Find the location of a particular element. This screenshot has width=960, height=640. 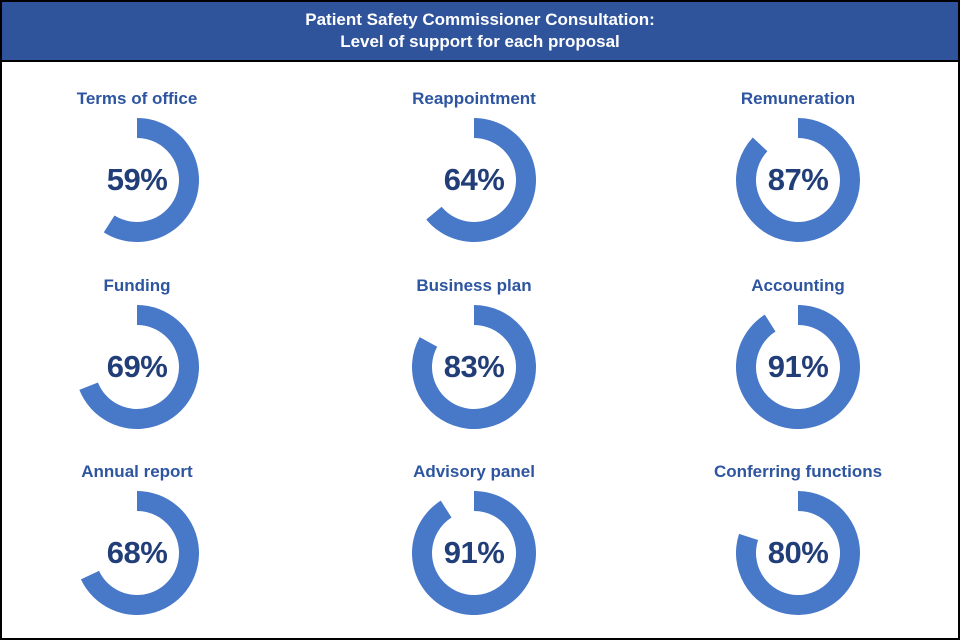

donut-chart-reappointment: Reappointment 64% is located at coordinates (474, 166).